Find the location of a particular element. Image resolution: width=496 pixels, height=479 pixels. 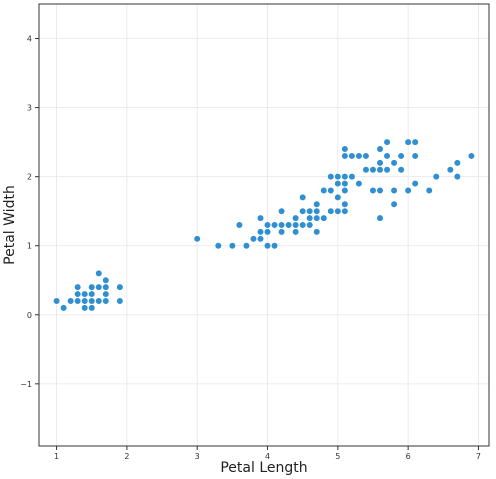

x-tick-label: 5 is located at coordinates (337, 456).